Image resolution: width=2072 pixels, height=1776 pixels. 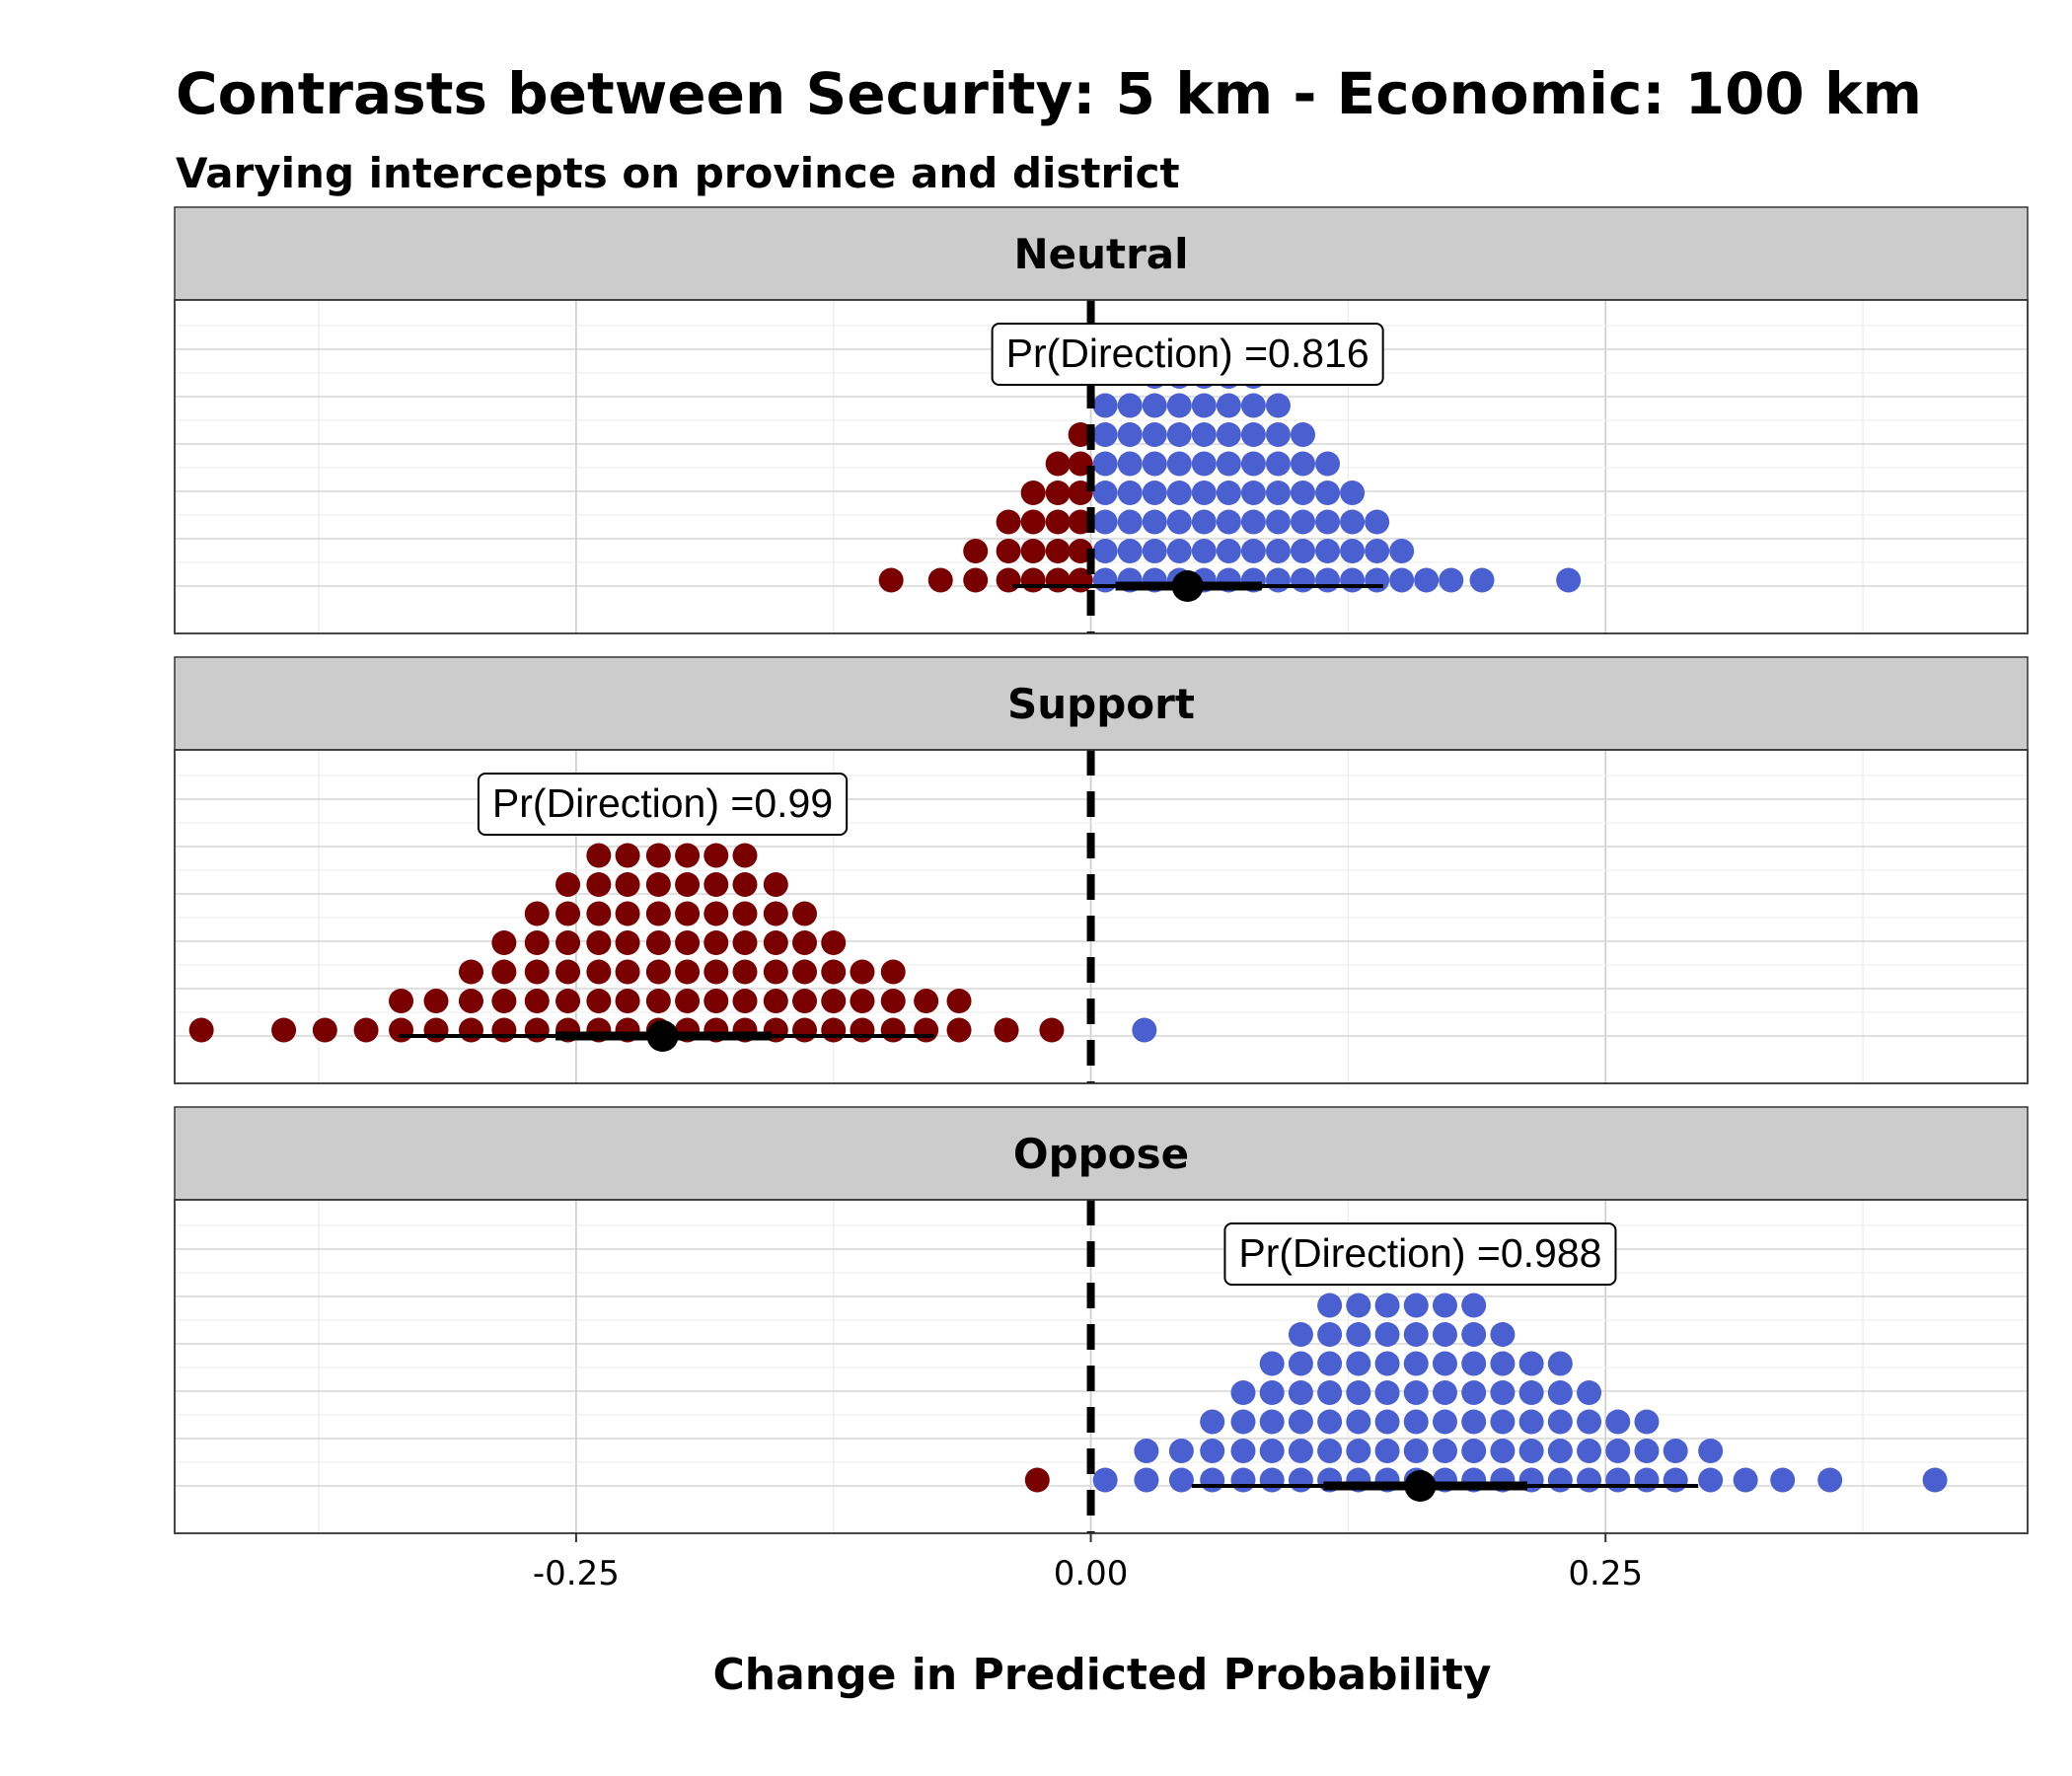 I want to click on pr-direction-label: Pr(Direction) =0.988, so click(x=1419, y=1253).